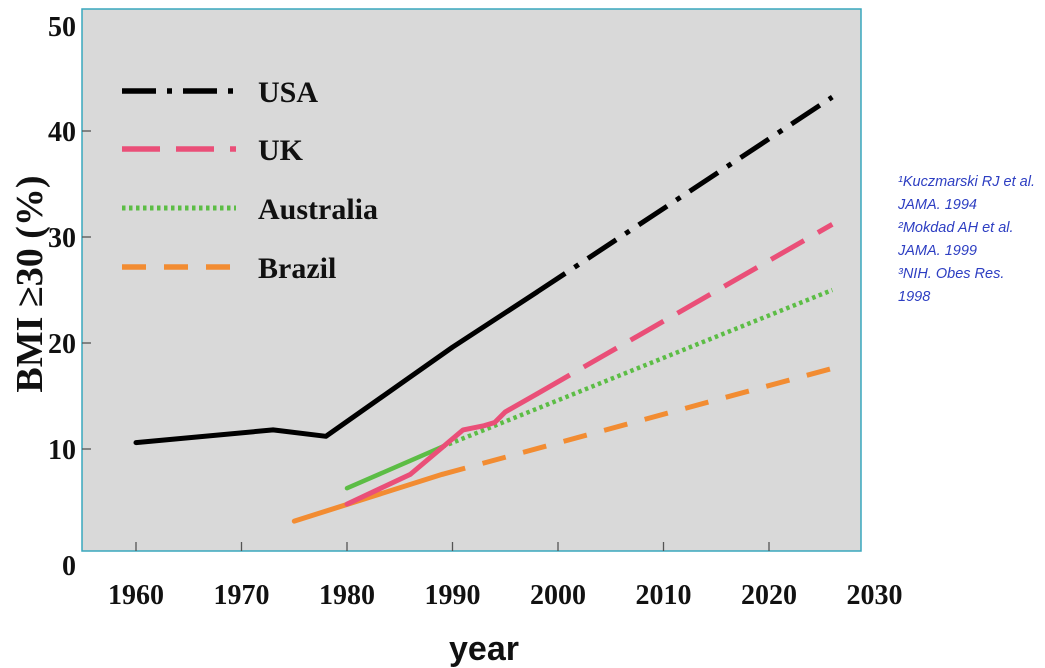 The height and width of the screenshot is (668, 1045). What do you see at coordinates (62, 27) in the screenshot?
I see `y-tick-label: 50` at bounding box center [62, 27].